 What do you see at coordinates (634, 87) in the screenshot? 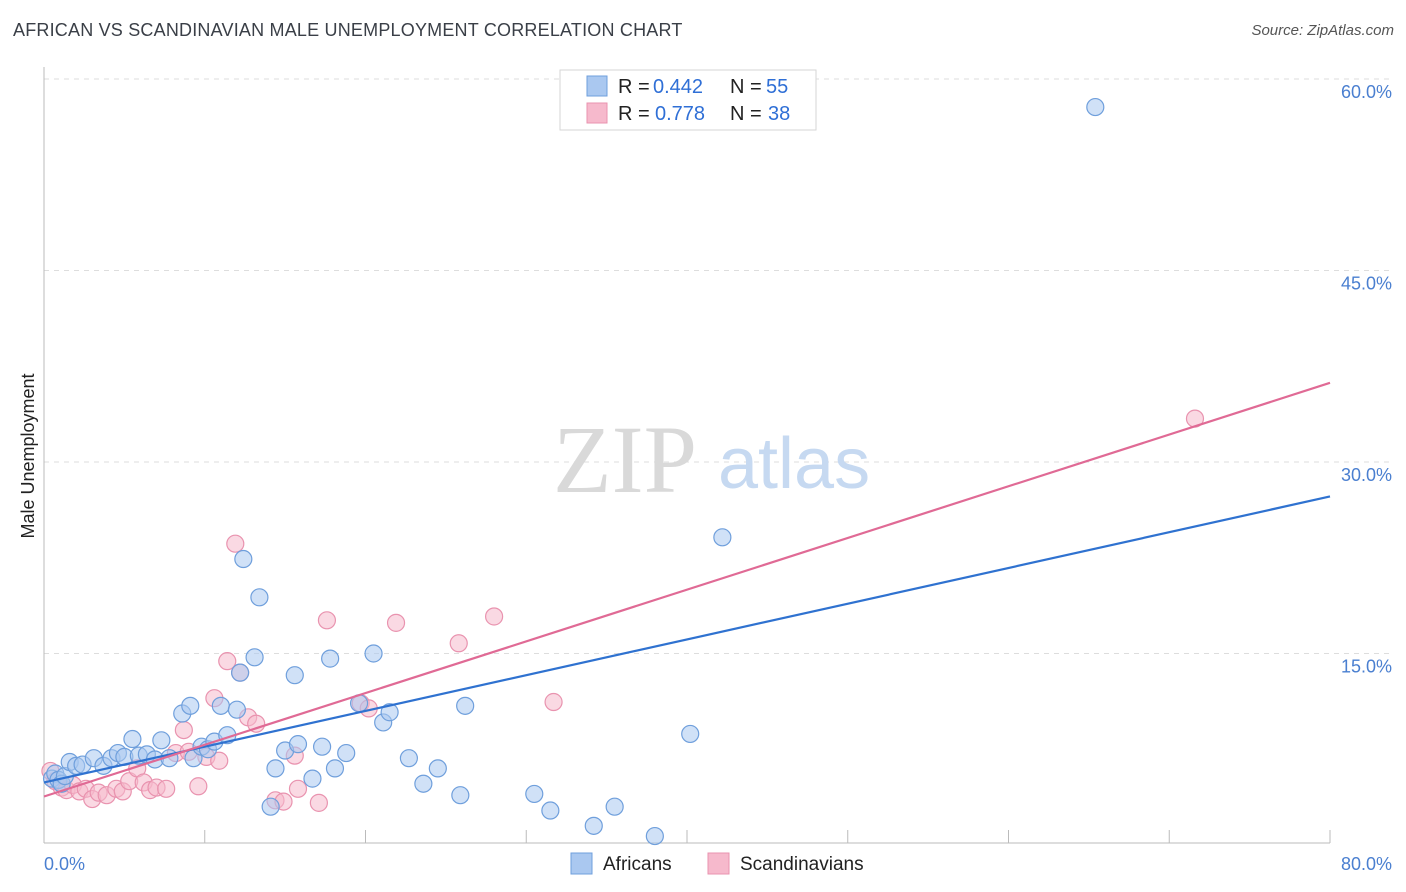
I see `legend-africans-r-label: R =` at bounding box center [634, 87].